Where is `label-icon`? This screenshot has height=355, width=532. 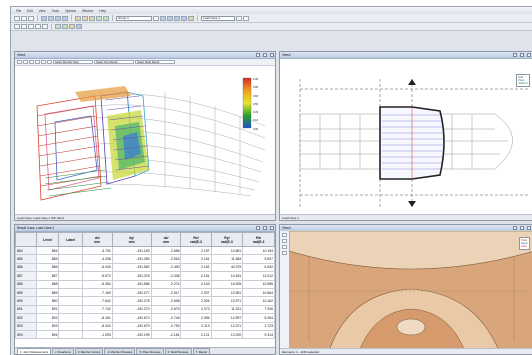
label-icon is located at coordinates (79, 26).